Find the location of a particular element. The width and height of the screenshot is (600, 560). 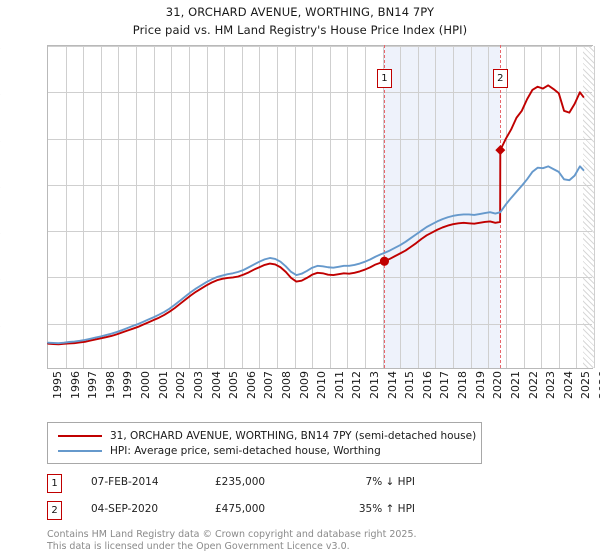

x-axis-tick-label: 2008 is located at coordinates (286, 385).